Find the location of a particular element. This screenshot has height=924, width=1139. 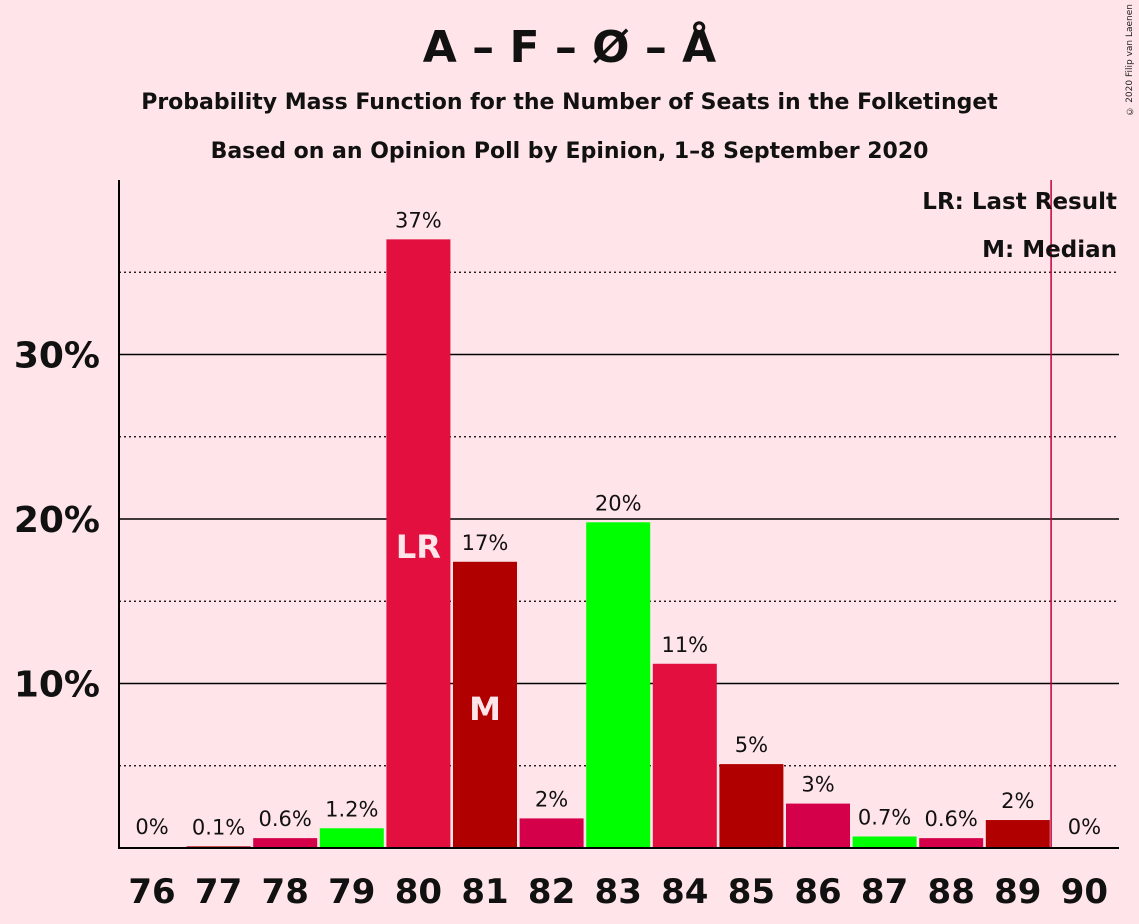

median-marker: M is located at coordinates (485, 709).